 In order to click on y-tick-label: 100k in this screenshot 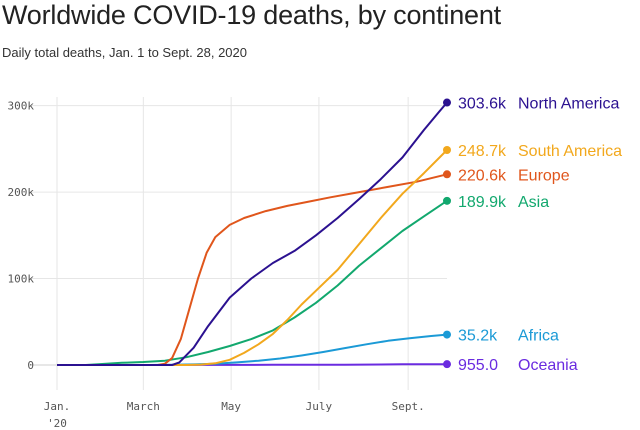, I will do `click(21, 279)`.